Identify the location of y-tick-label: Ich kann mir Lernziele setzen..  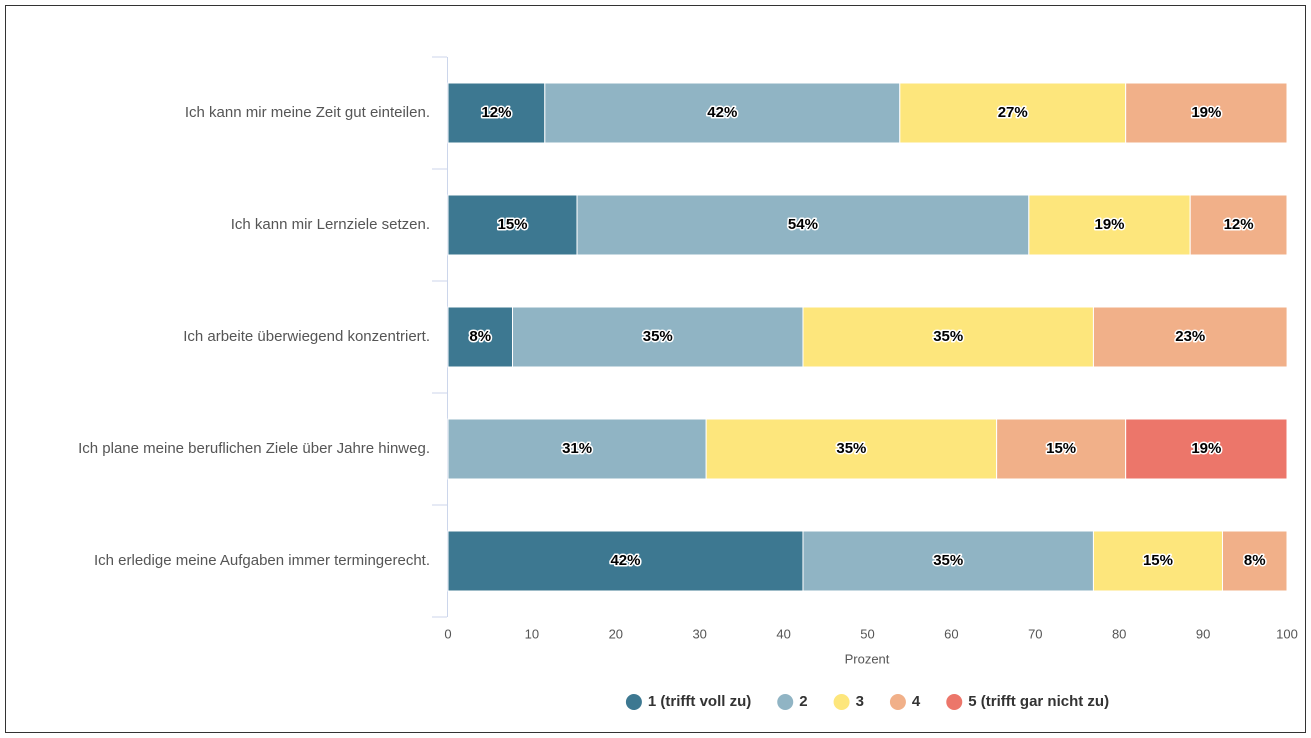
(330, 224).